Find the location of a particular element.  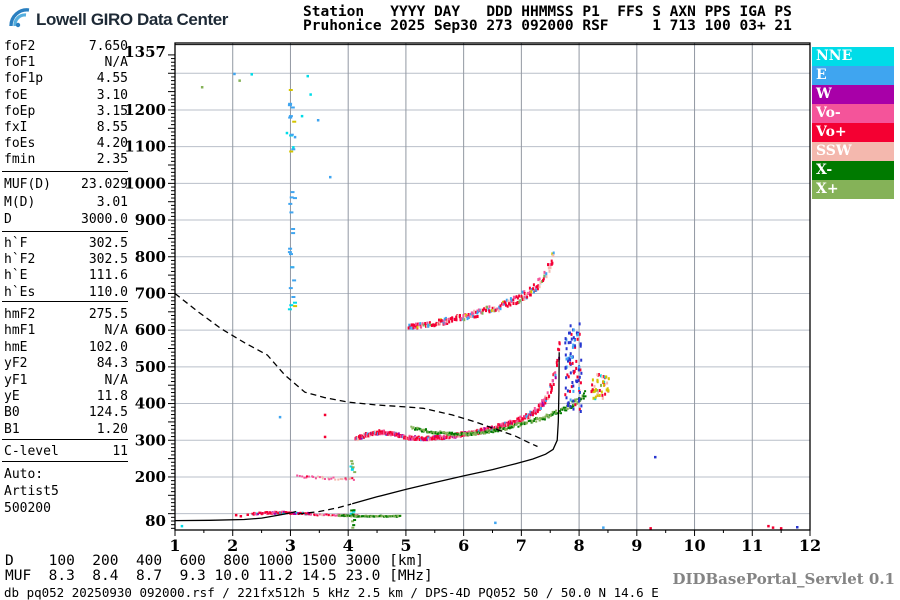

param-row-yF1: yF1 N/A is located at coordinates (66, 381).